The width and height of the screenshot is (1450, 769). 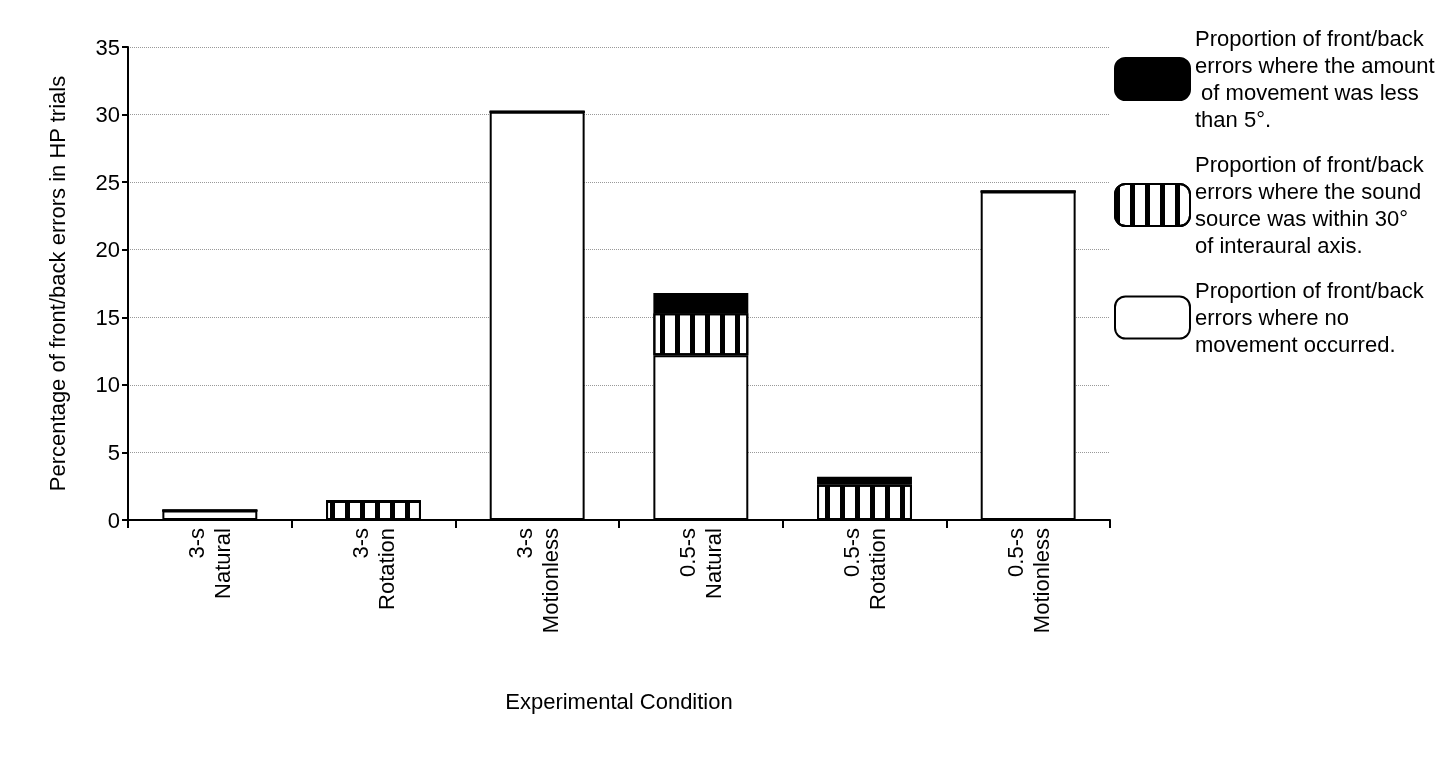 What do you see at coordinates (1315, 79) in the screenshot?
I see `legend-label: Proportion of front/back errors where the amount of movement was less than 5°.` at bounding box center [1315, 79].